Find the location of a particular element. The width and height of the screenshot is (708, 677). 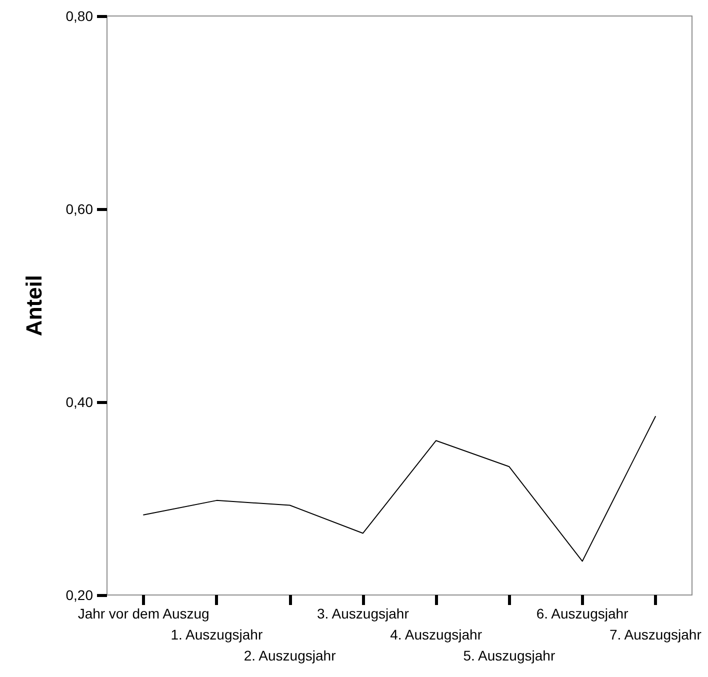

x-tick-label: 7. Auszugsjahr is located at coordinates (656, 634).